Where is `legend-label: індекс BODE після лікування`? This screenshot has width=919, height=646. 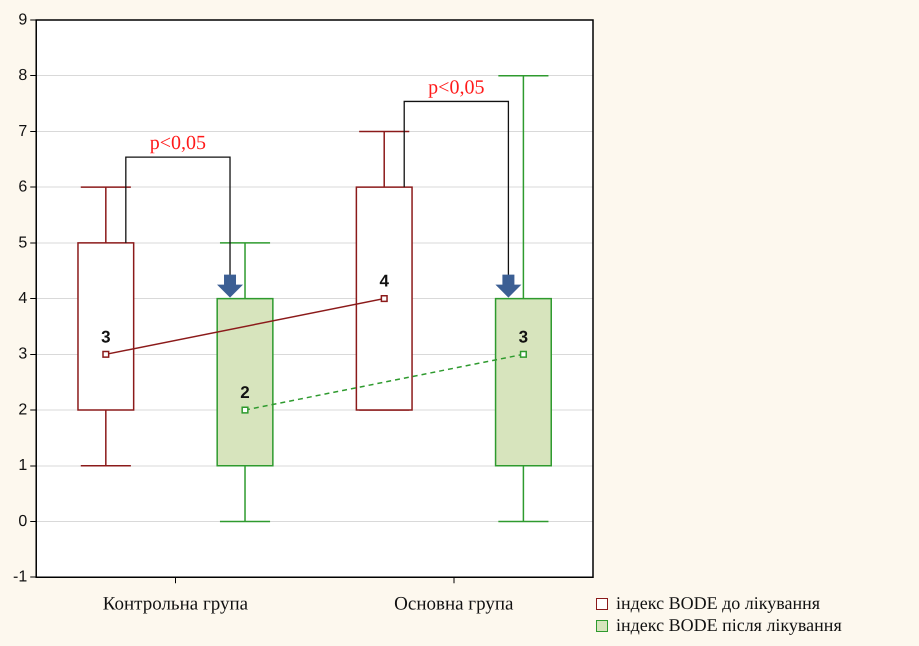
legend-label: індекс BODE після лікування is located at coordinates (729, 625).